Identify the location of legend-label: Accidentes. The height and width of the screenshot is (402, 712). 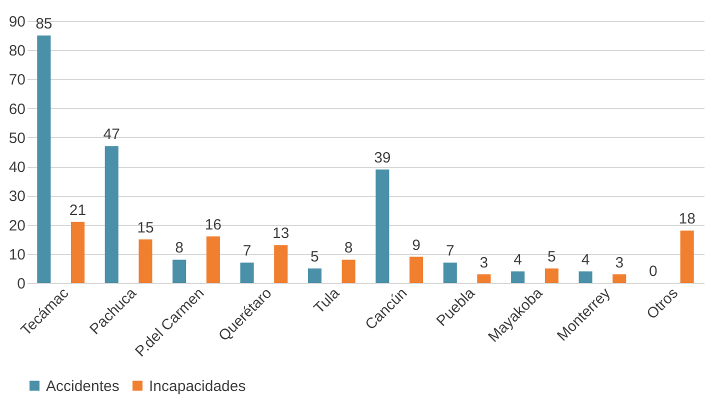
(83, 386).